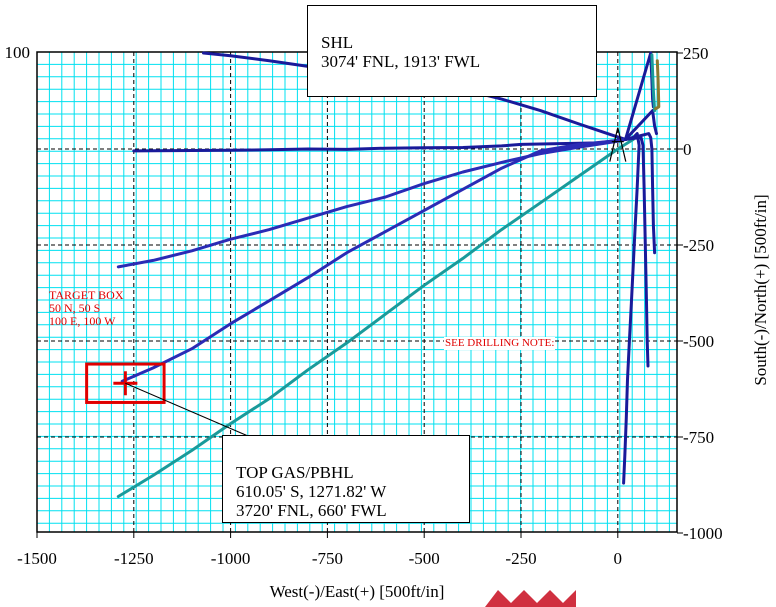 This screenshot has height=607, width=776. I want to click on drilling-note: SEE DRILLING NOTE:, so click(500, 343).